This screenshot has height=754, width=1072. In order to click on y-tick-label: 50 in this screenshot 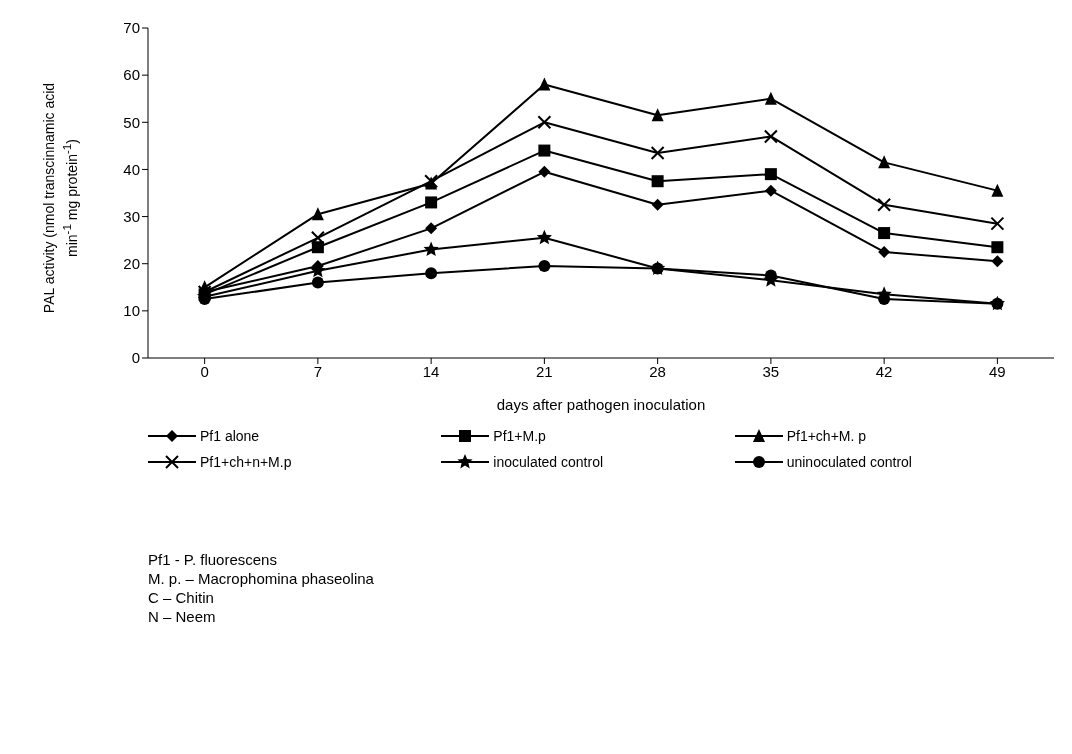, I will do `click(131, 122)`.